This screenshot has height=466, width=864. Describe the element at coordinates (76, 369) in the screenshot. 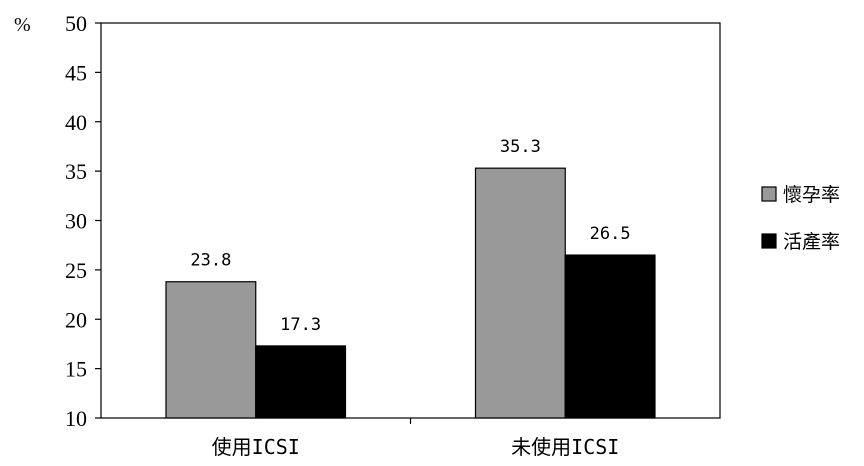

I see `y-tick-label: 15` at that location.